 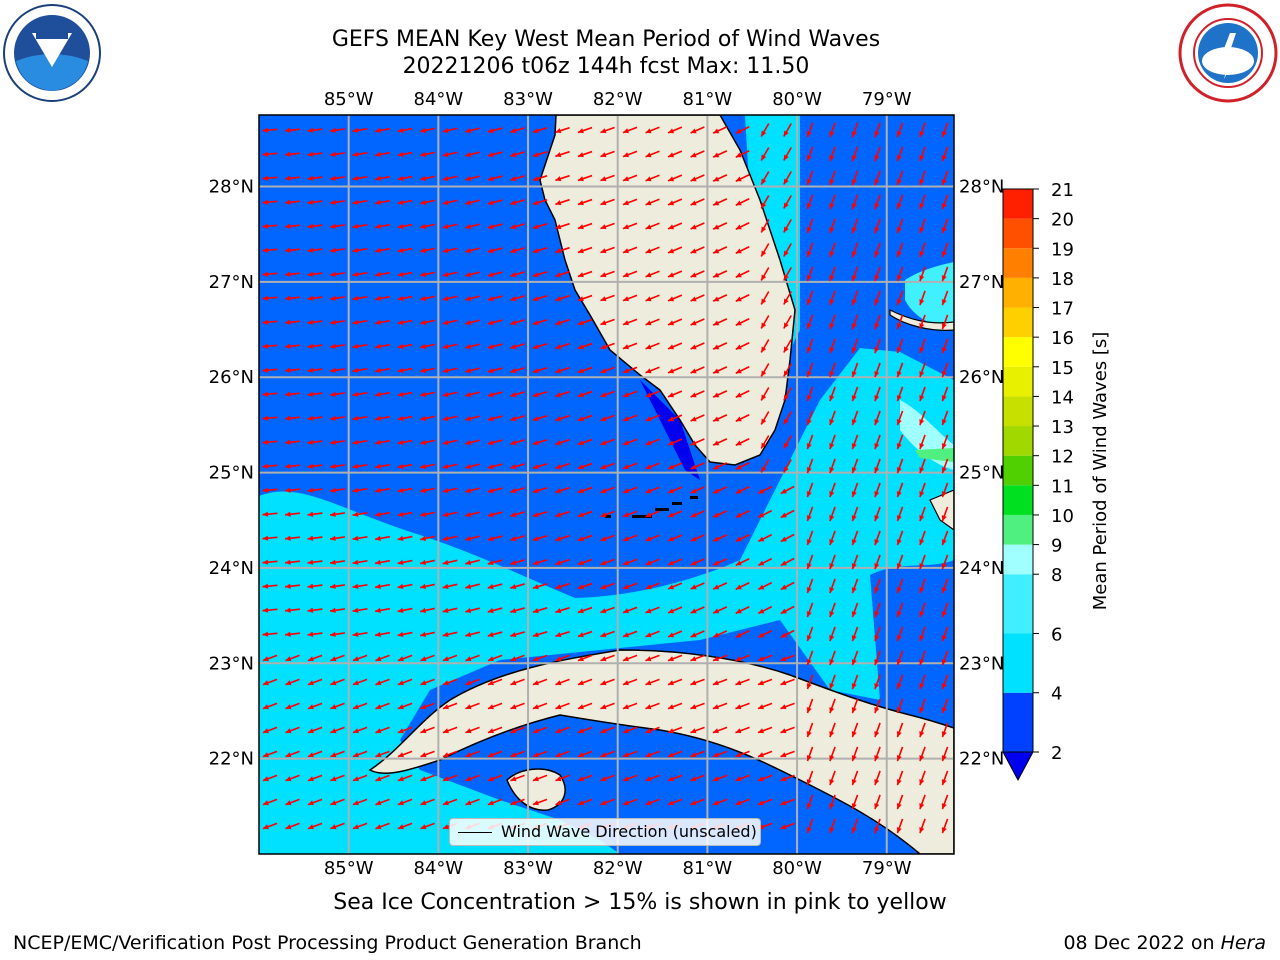 I want to click on lat-tick-label-left: 24°N, so click(x=231, y=568).